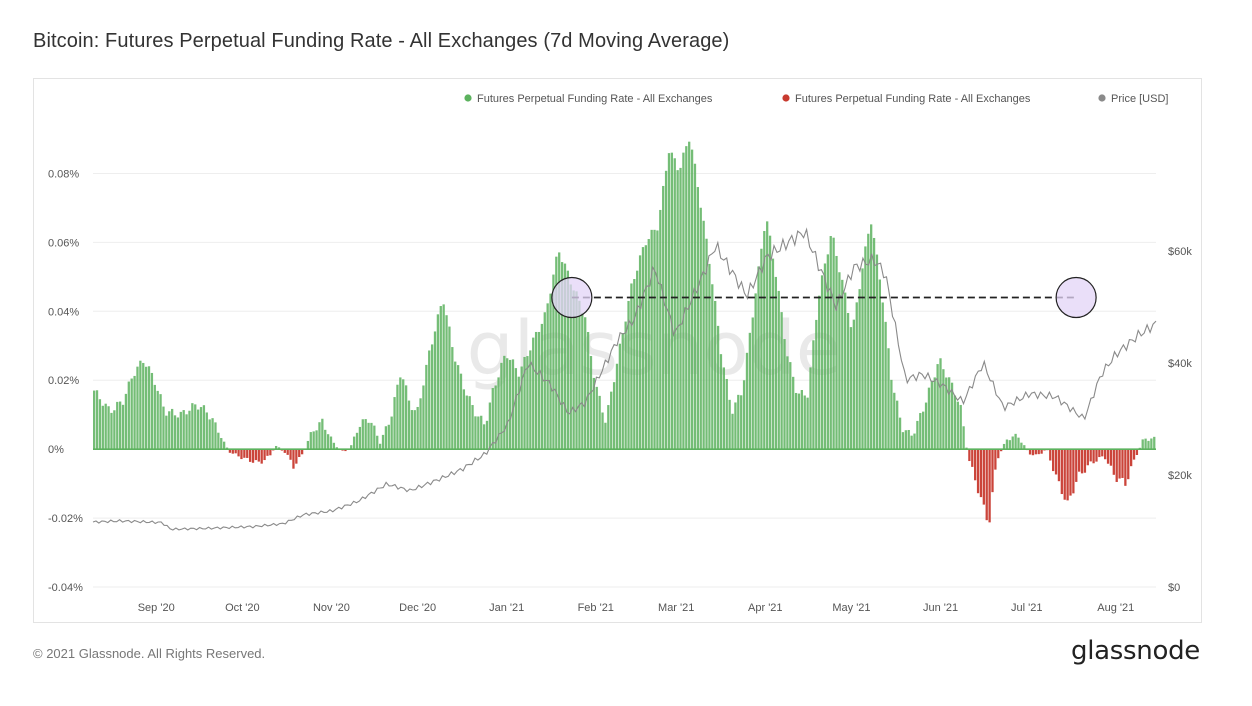 The height and width of the screenshot is (706, 1252). What do you see at coordinates (1139, 99) in the screenshot?
I see `legend-label: Price [USD]` at bounding box center [1139, 99].